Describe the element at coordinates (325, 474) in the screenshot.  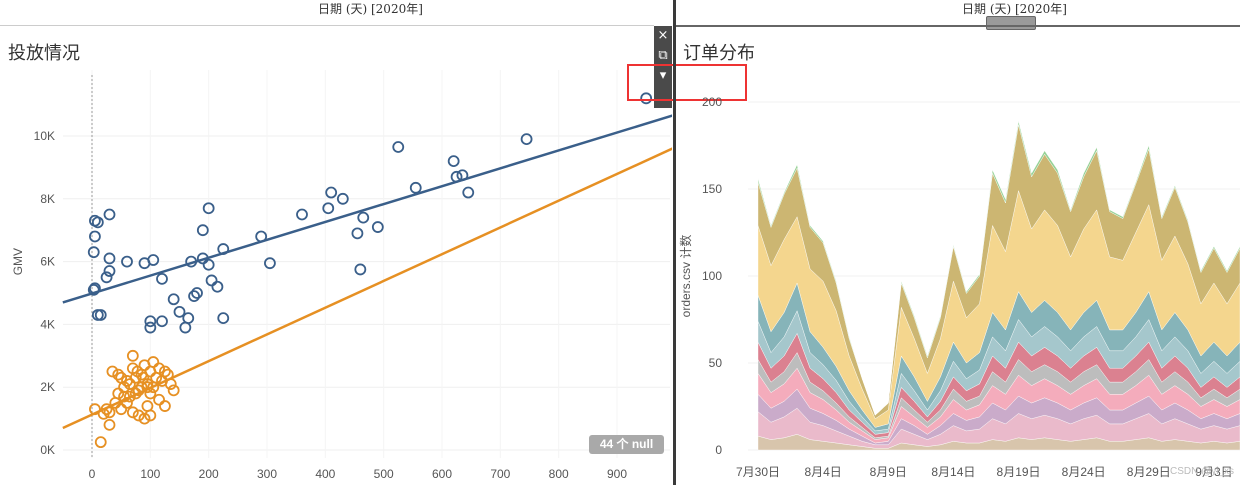
I see `x-tick-label: 400` at that location.